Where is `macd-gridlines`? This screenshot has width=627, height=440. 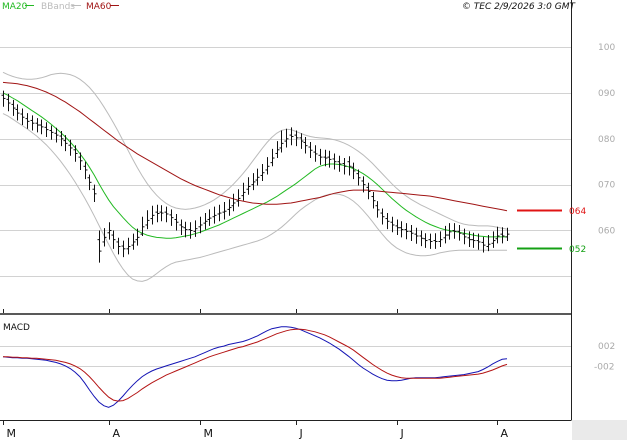
macd-gridlines is located at coordinates (285, 356).